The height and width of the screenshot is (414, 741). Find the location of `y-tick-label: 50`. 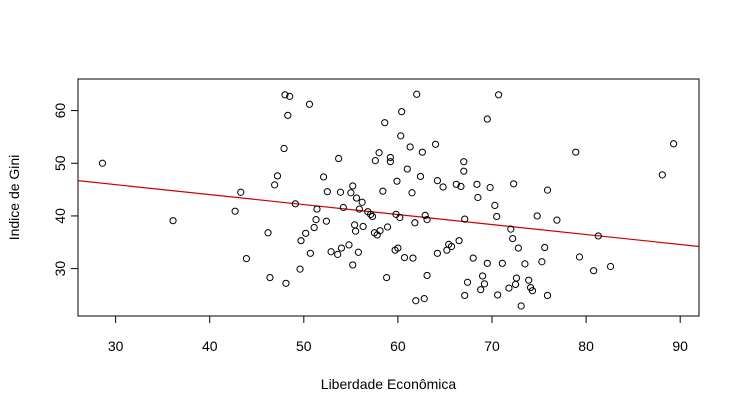

y-tick-label: 50 is located at coordinates (60, 163).